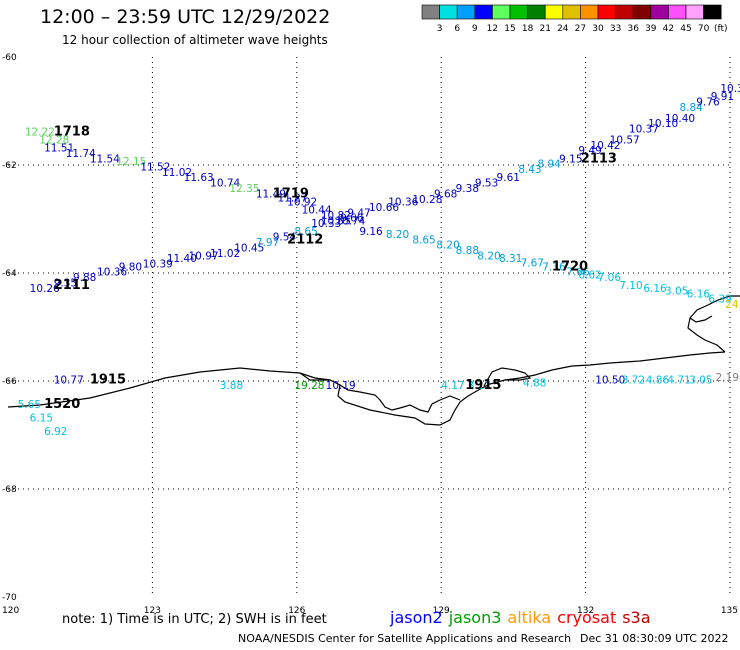 The image size is (740, 650). I want to click on scale-label: 24, so click(563, 29).